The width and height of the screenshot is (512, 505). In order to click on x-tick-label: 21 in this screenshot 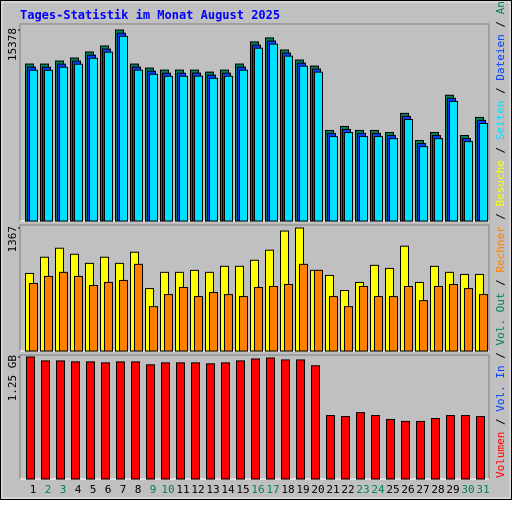, I will do `click(332, 489)`.